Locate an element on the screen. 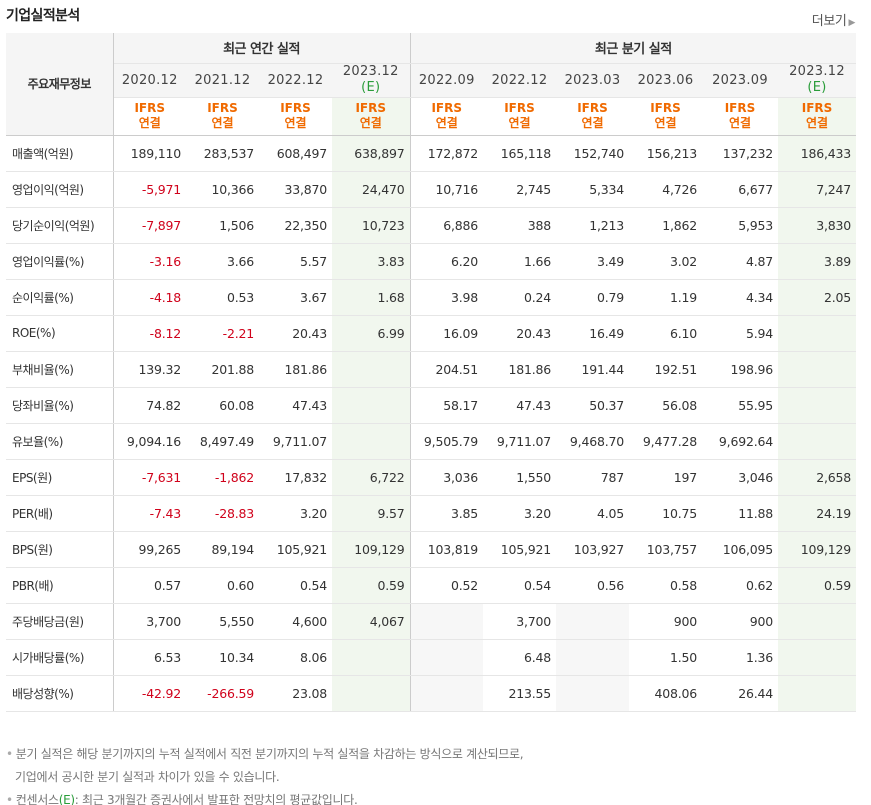 The width and height of the screenshot is (871, 805). table-cell: 33,870 is located at coordinates (295, 189).